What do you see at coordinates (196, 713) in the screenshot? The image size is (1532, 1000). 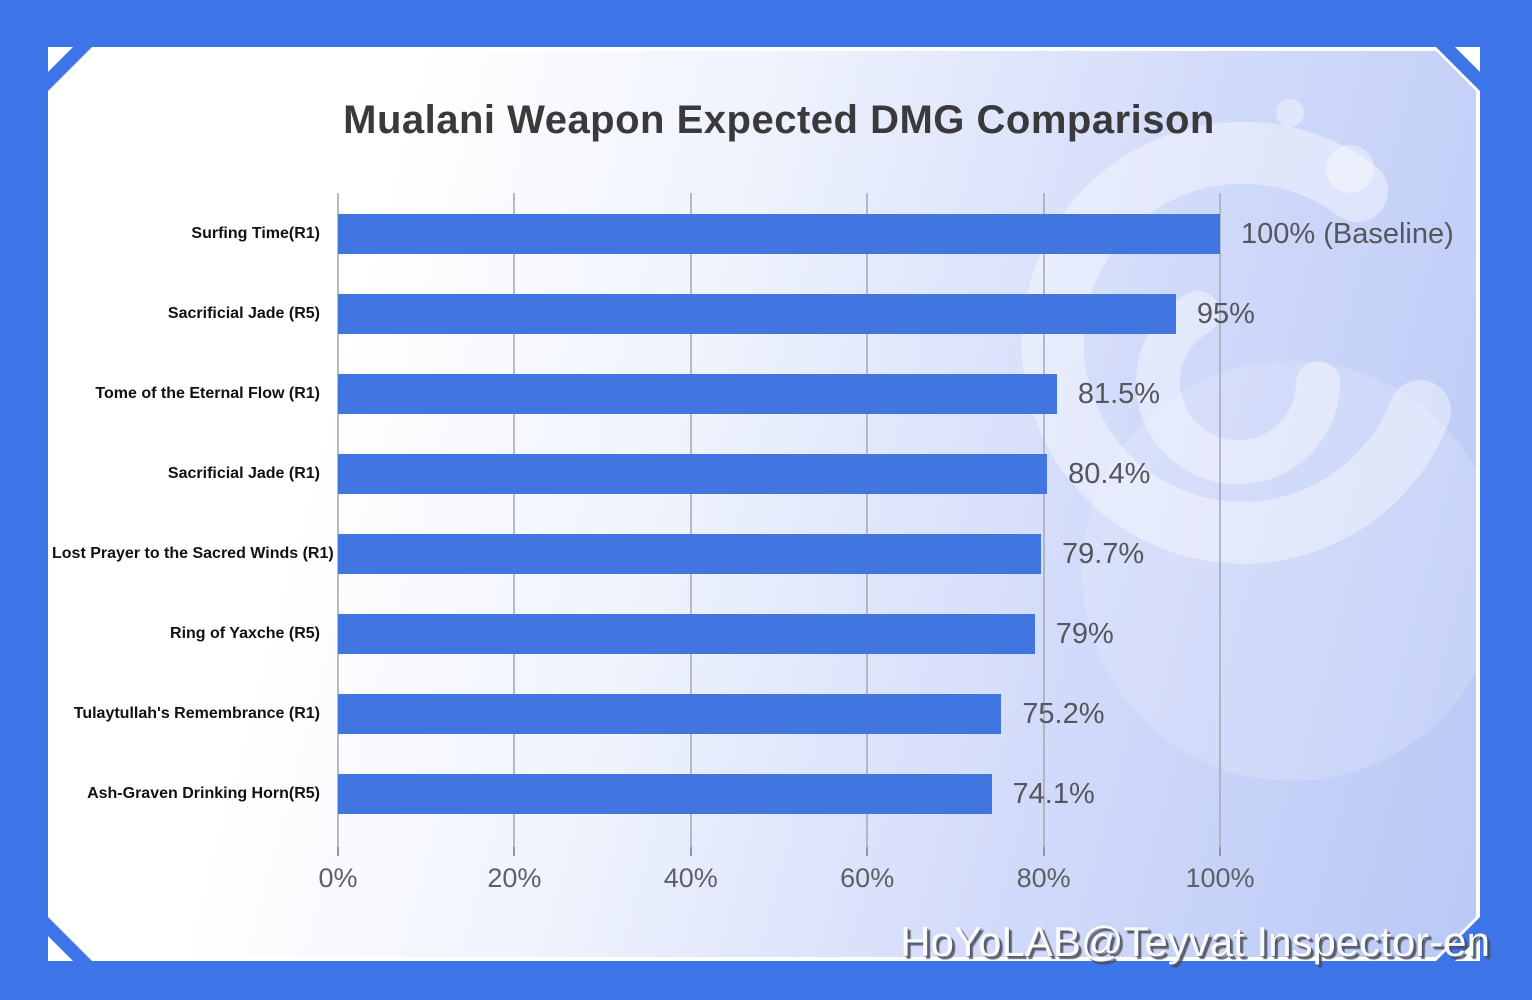 I see `category-label: Tulaytullah's Remembrance (R1)` at bounding box center [196, 713].